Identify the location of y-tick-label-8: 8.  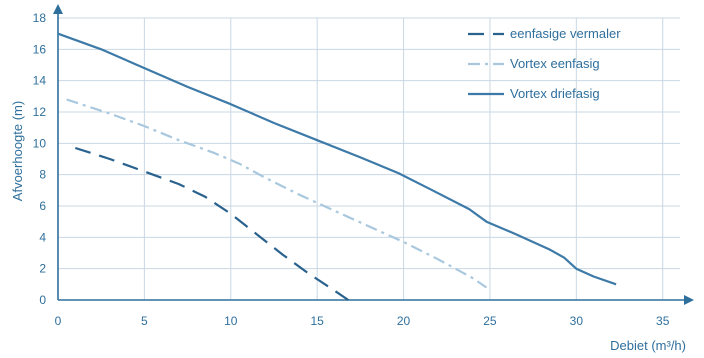
(42, 175).